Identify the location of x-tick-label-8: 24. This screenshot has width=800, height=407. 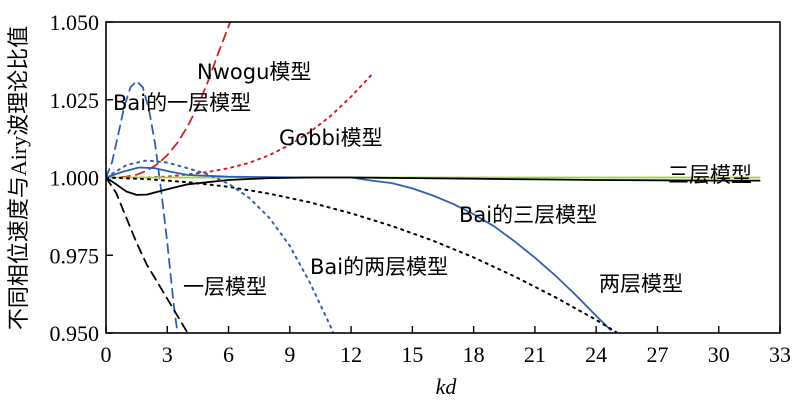
(596, 354).